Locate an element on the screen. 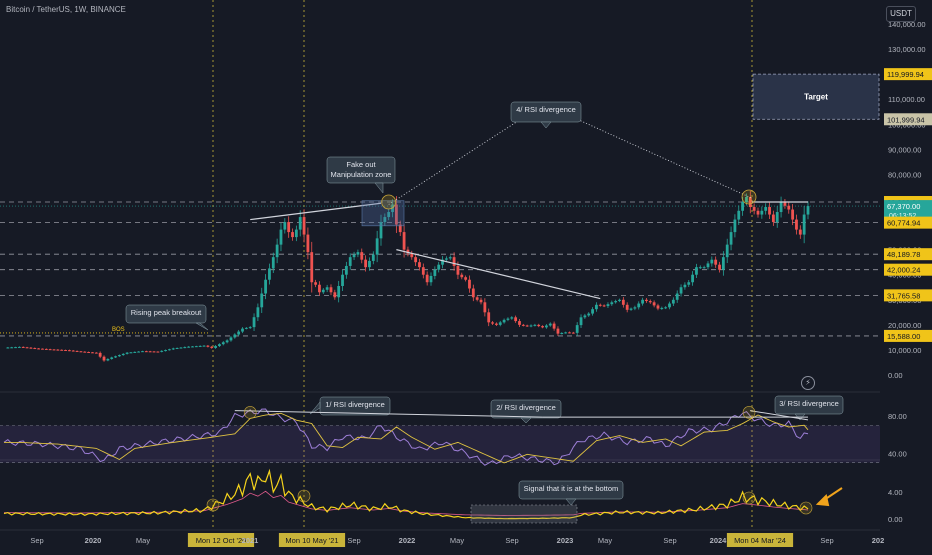 The image size is (932, 555). level-label: 60,774.94 is located at coordinates (903, 223).